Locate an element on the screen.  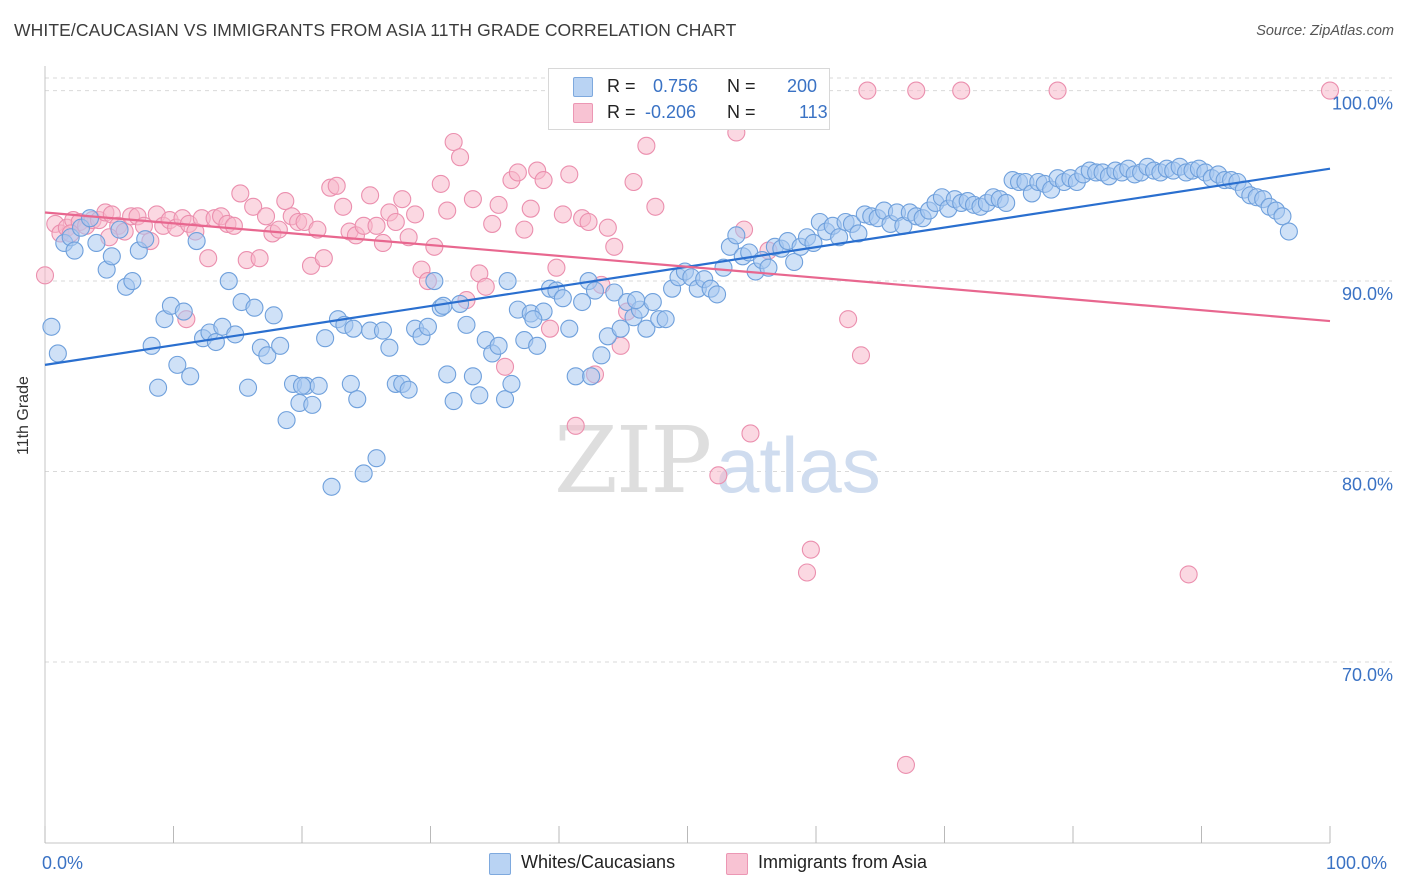
legend-swatch-pink is located at coordinates (583, 113).